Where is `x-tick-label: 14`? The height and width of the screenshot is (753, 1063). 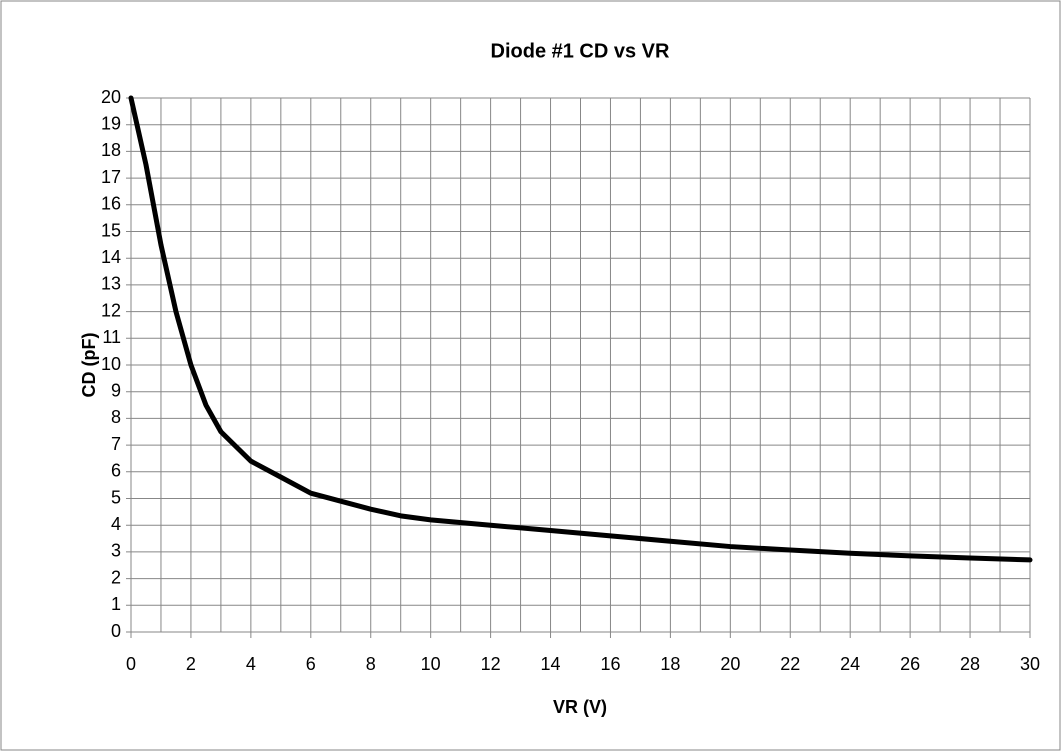 x-tick-label: 14 is located at coordinates (551, 664).